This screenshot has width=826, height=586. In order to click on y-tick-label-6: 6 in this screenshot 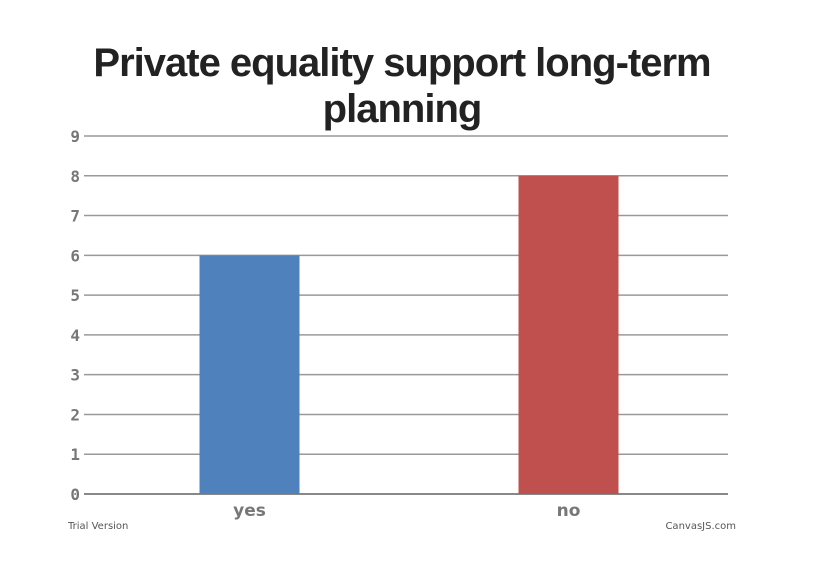, I will do `click(75, 255)`.